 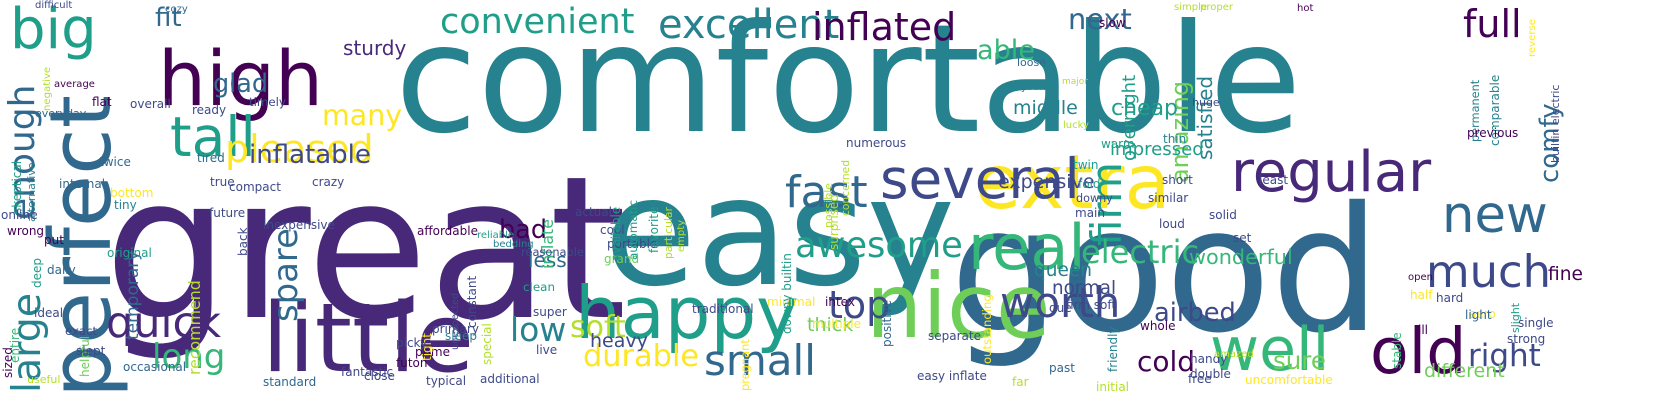 What do you see at coordinates (547, 260) in the screenshot?
I see `word-less: less` at bounding box center [547, 260].